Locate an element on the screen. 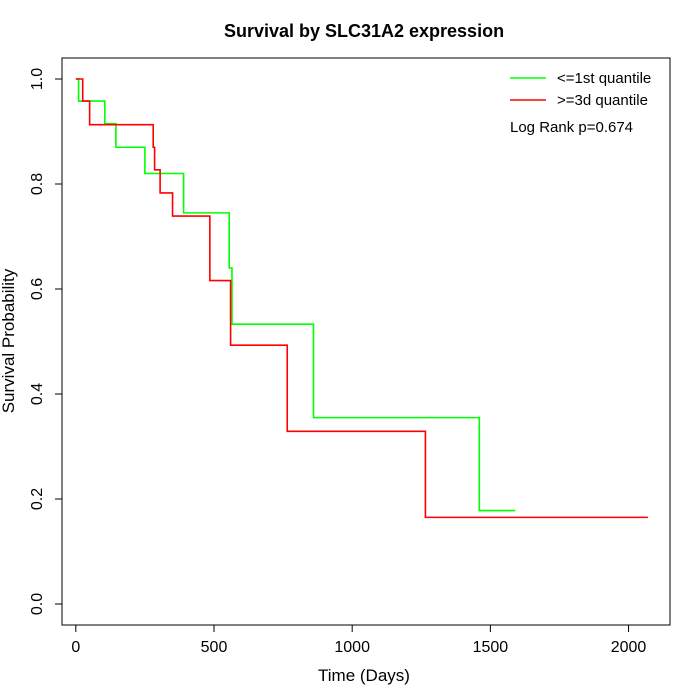  y-tick-label: 0.0 is located at coordinates (37, 604).